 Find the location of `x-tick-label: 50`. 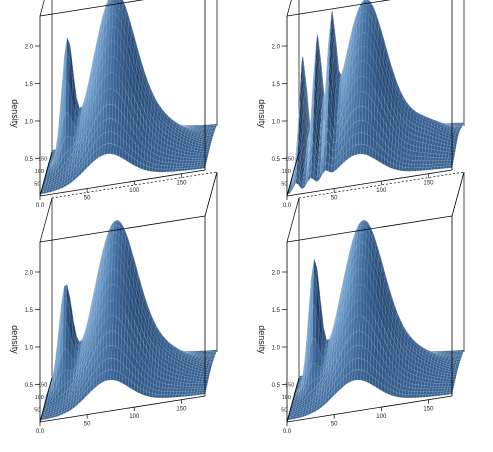

x-tick-label: 50 is located at coordinates (334, 199).